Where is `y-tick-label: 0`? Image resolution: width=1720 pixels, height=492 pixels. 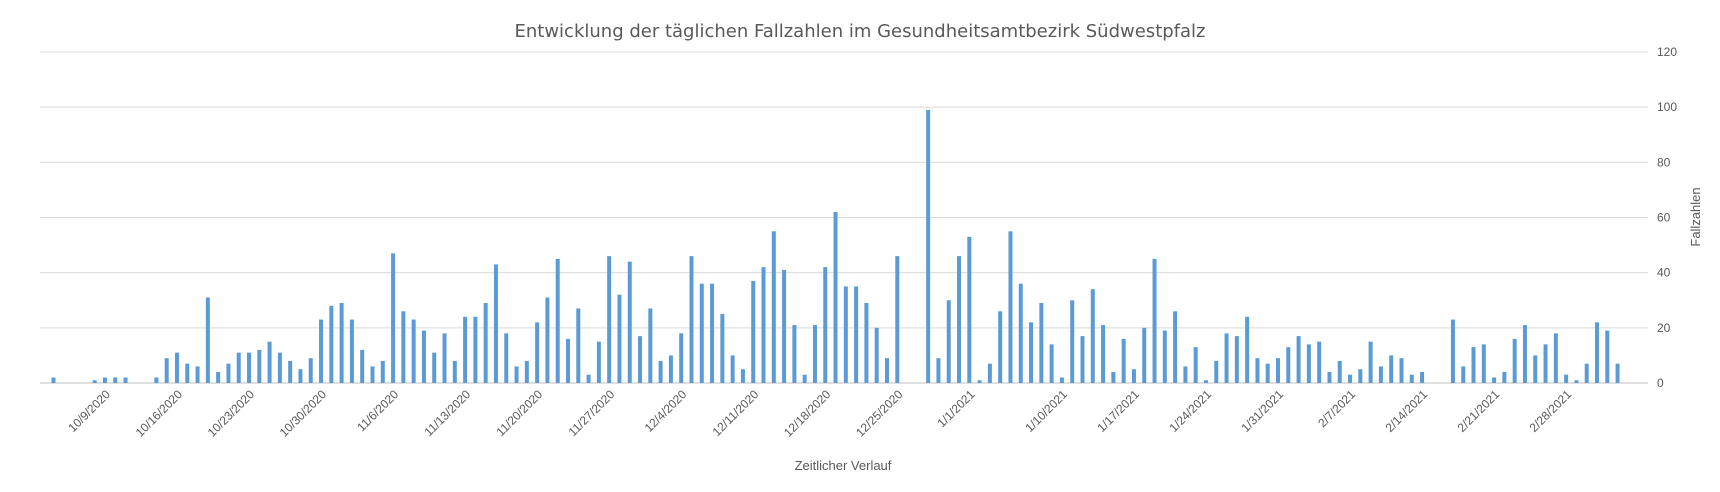
y-tick-label: 0 is located at coordinates (1660, 383).